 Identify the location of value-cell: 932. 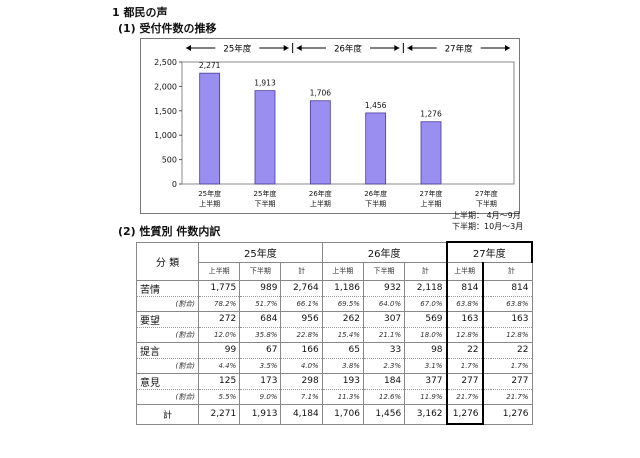
(384, 288).